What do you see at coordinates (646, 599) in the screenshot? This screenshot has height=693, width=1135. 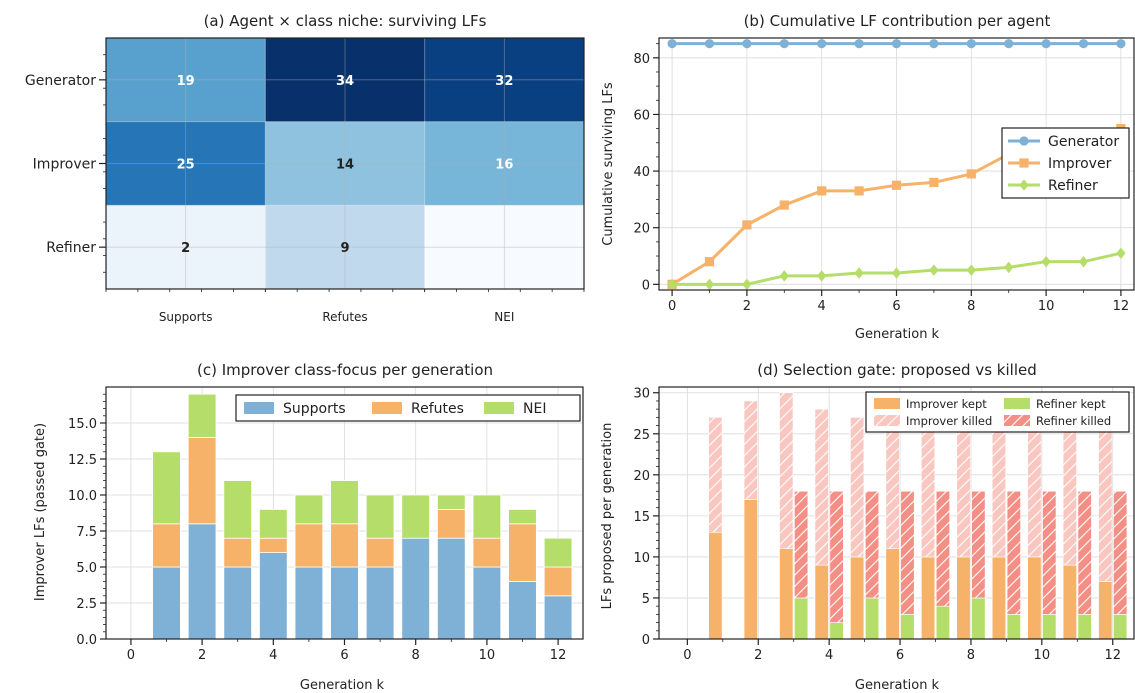 I see `y-tick-label: 5` at bounding box center [646, 599].